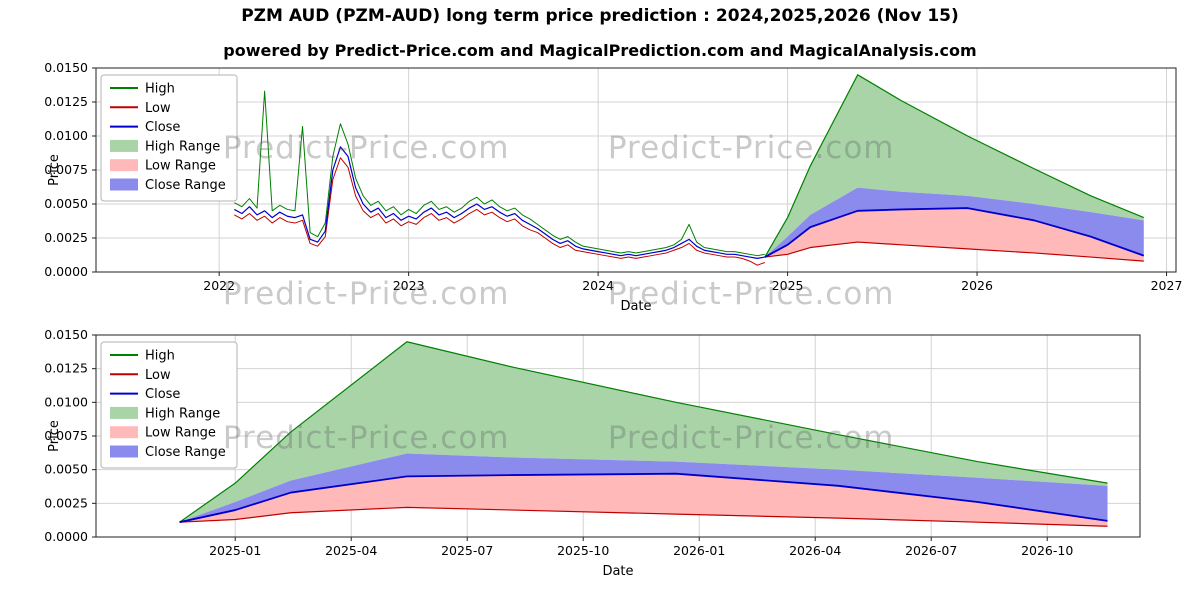 This screenshot has height=600, width=1200. I want to click on x-tick-label: 2027, so click(1167, 285).